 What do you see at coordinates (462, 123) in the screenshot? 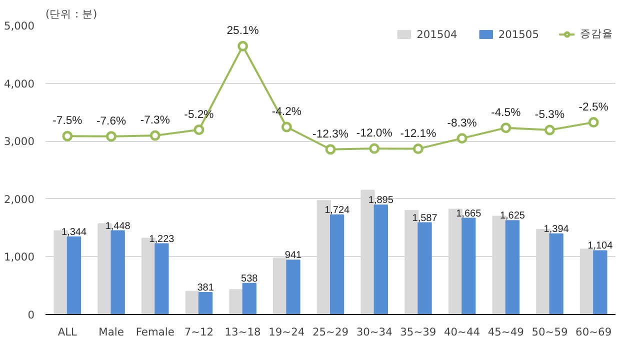
I see `data-label: -8.3%` at bounding box center [462, 123].